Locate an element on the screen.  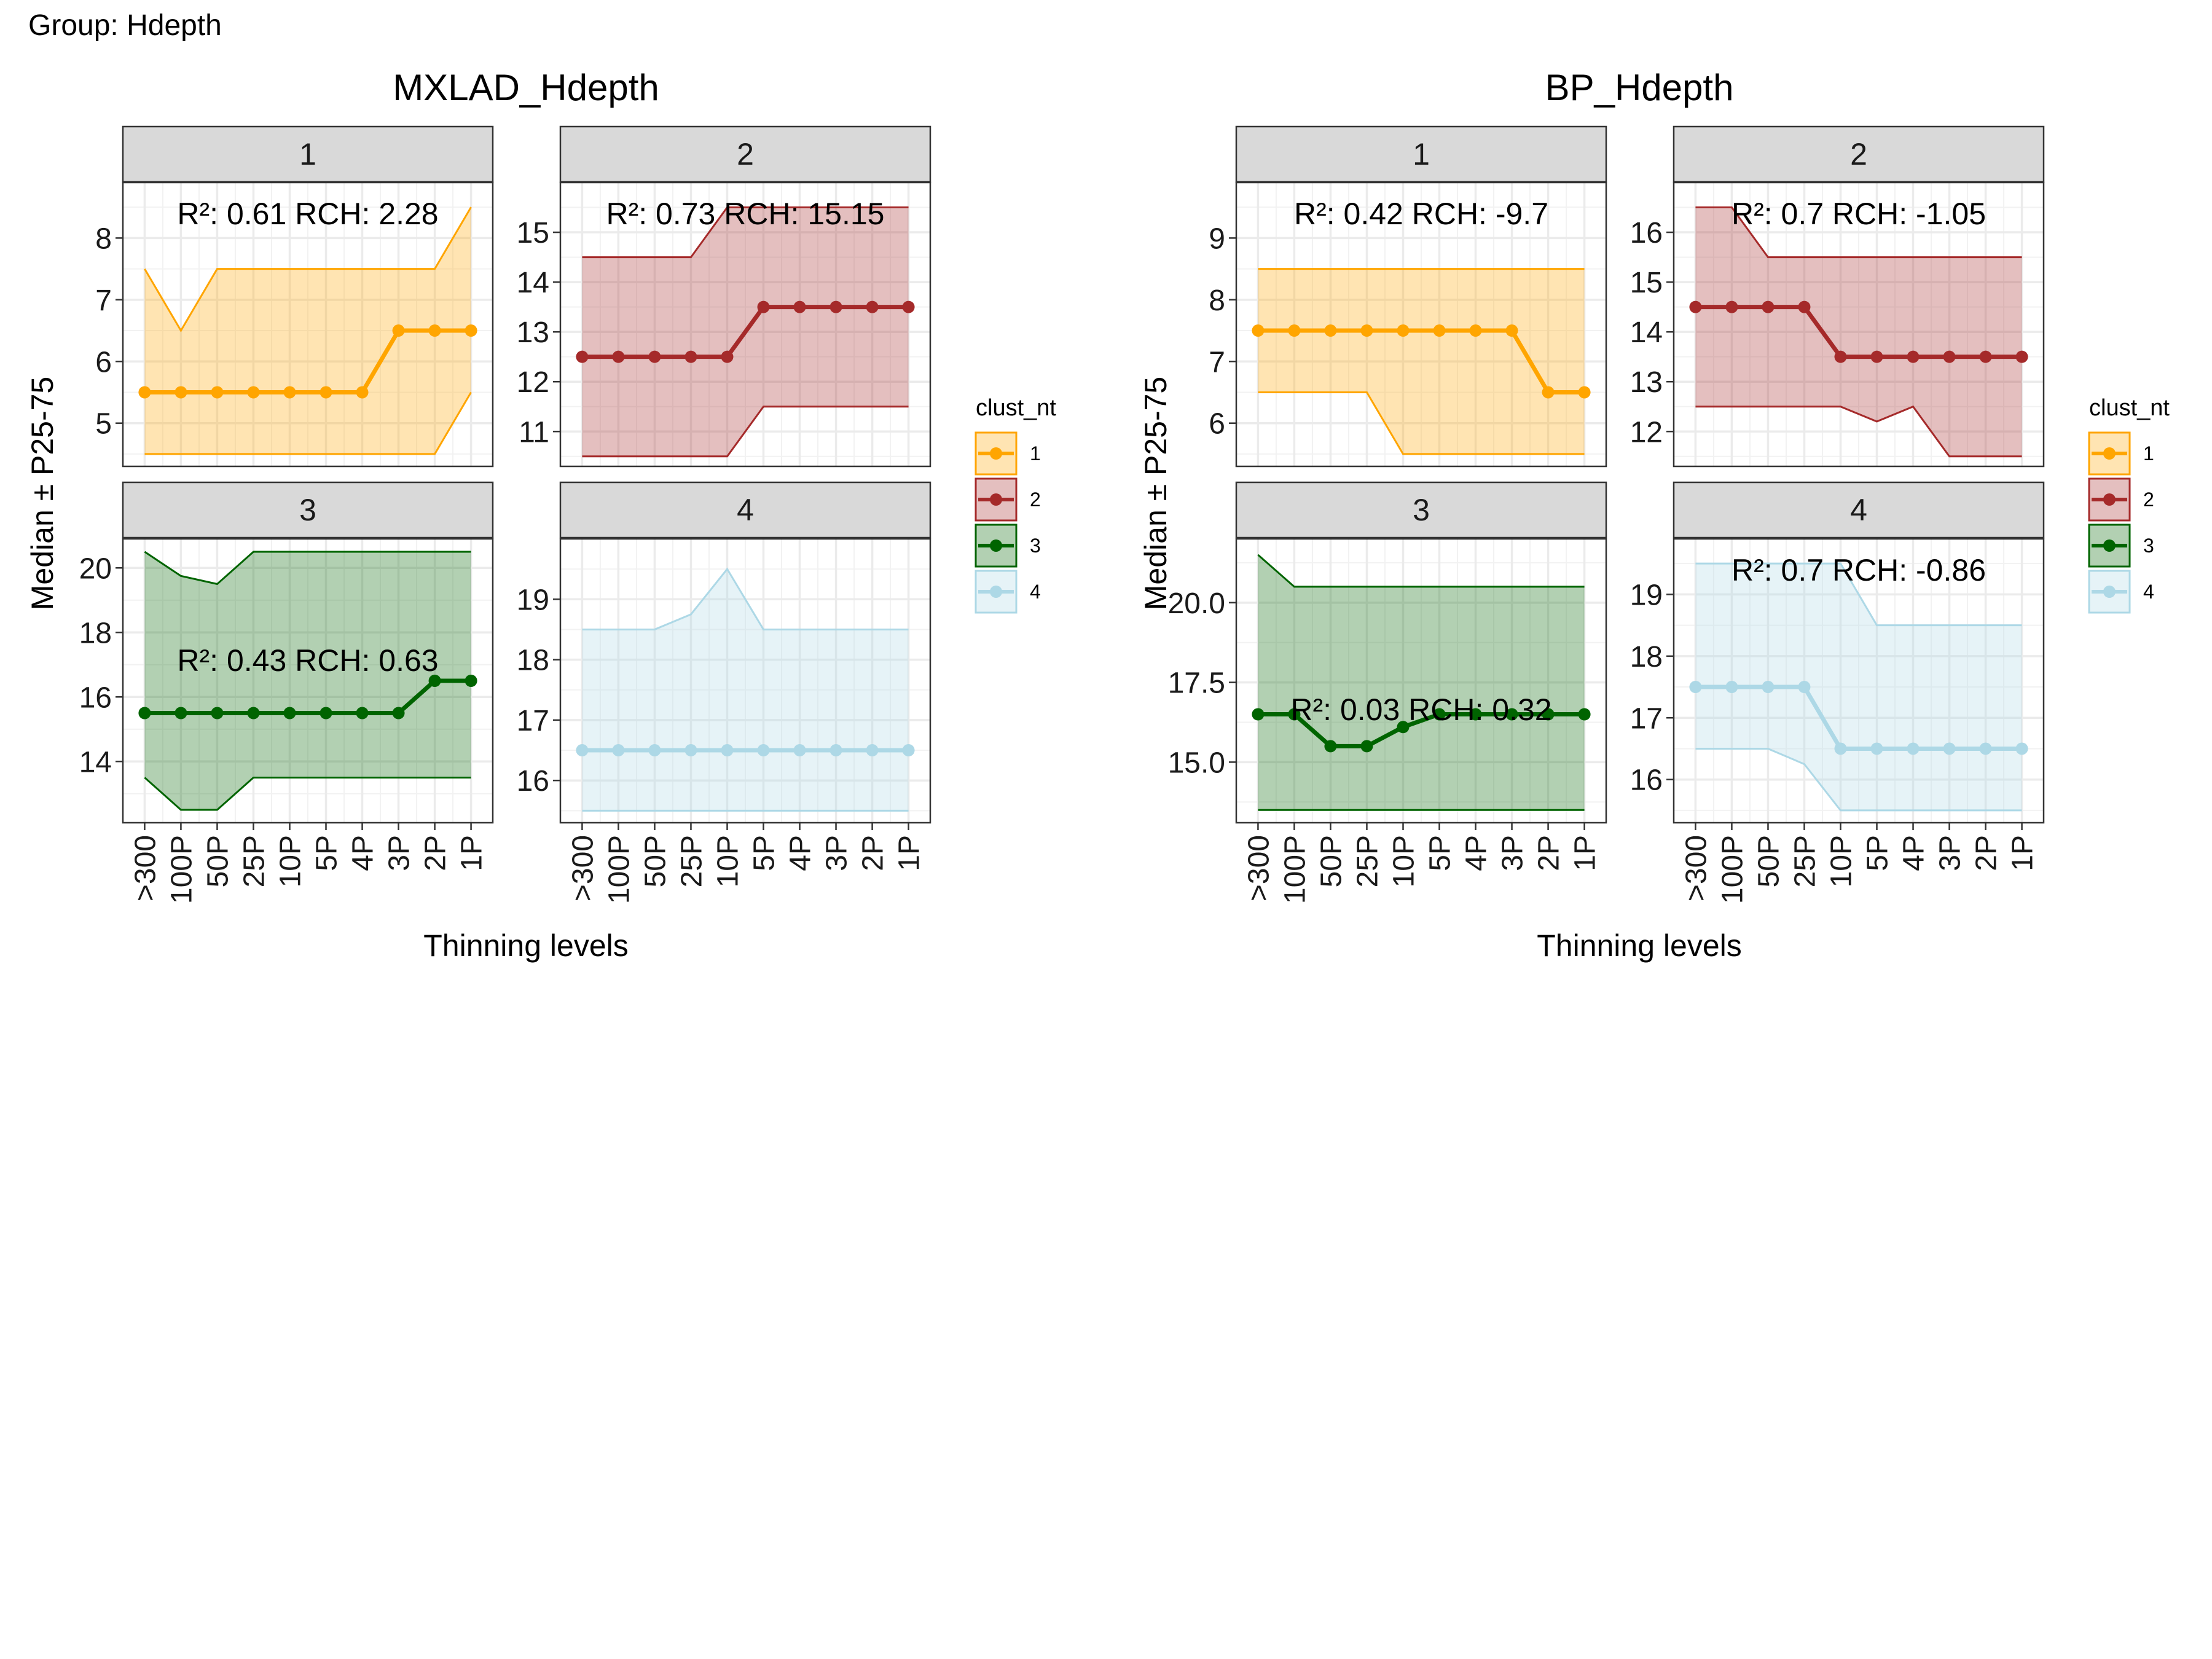
strip-label: 1 is located at coordinates (1421, 154).